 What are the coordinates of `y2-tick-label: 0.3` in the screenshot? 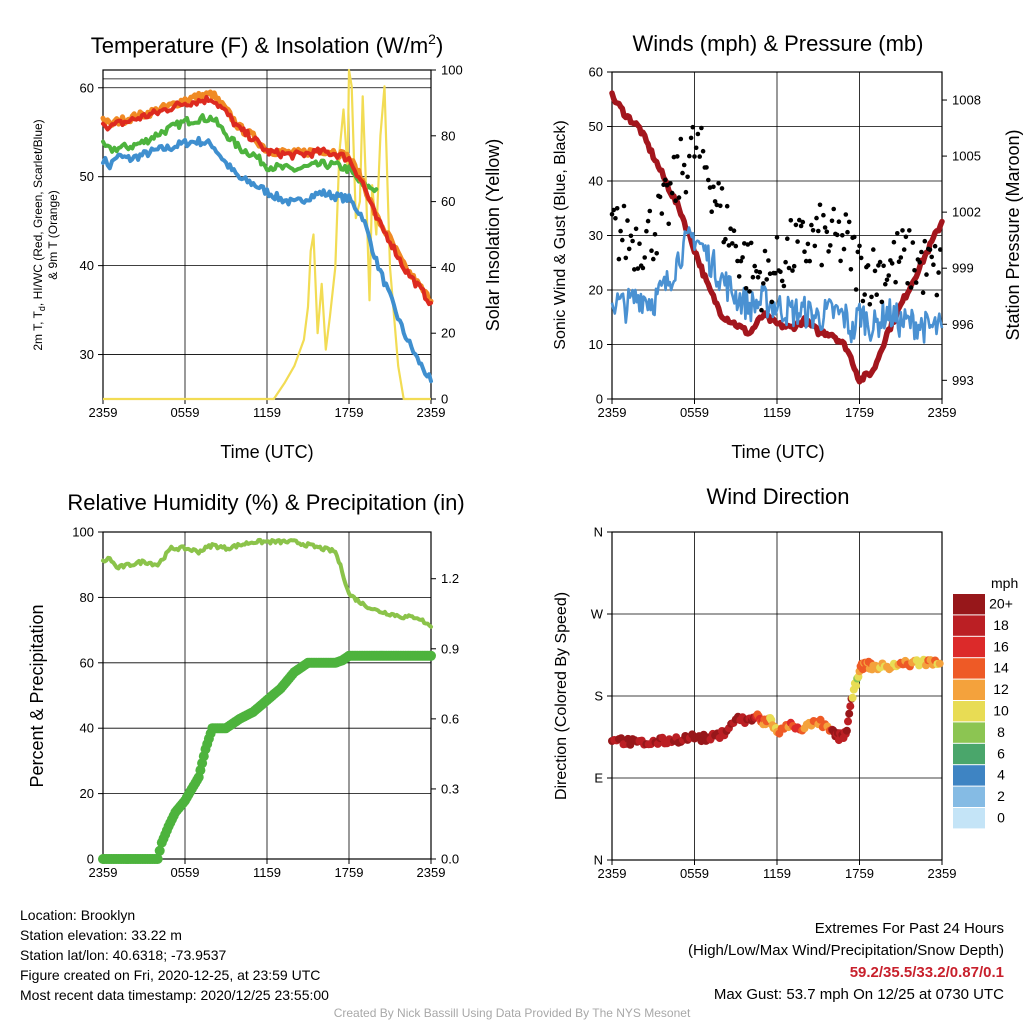 It's located at (450, 788).